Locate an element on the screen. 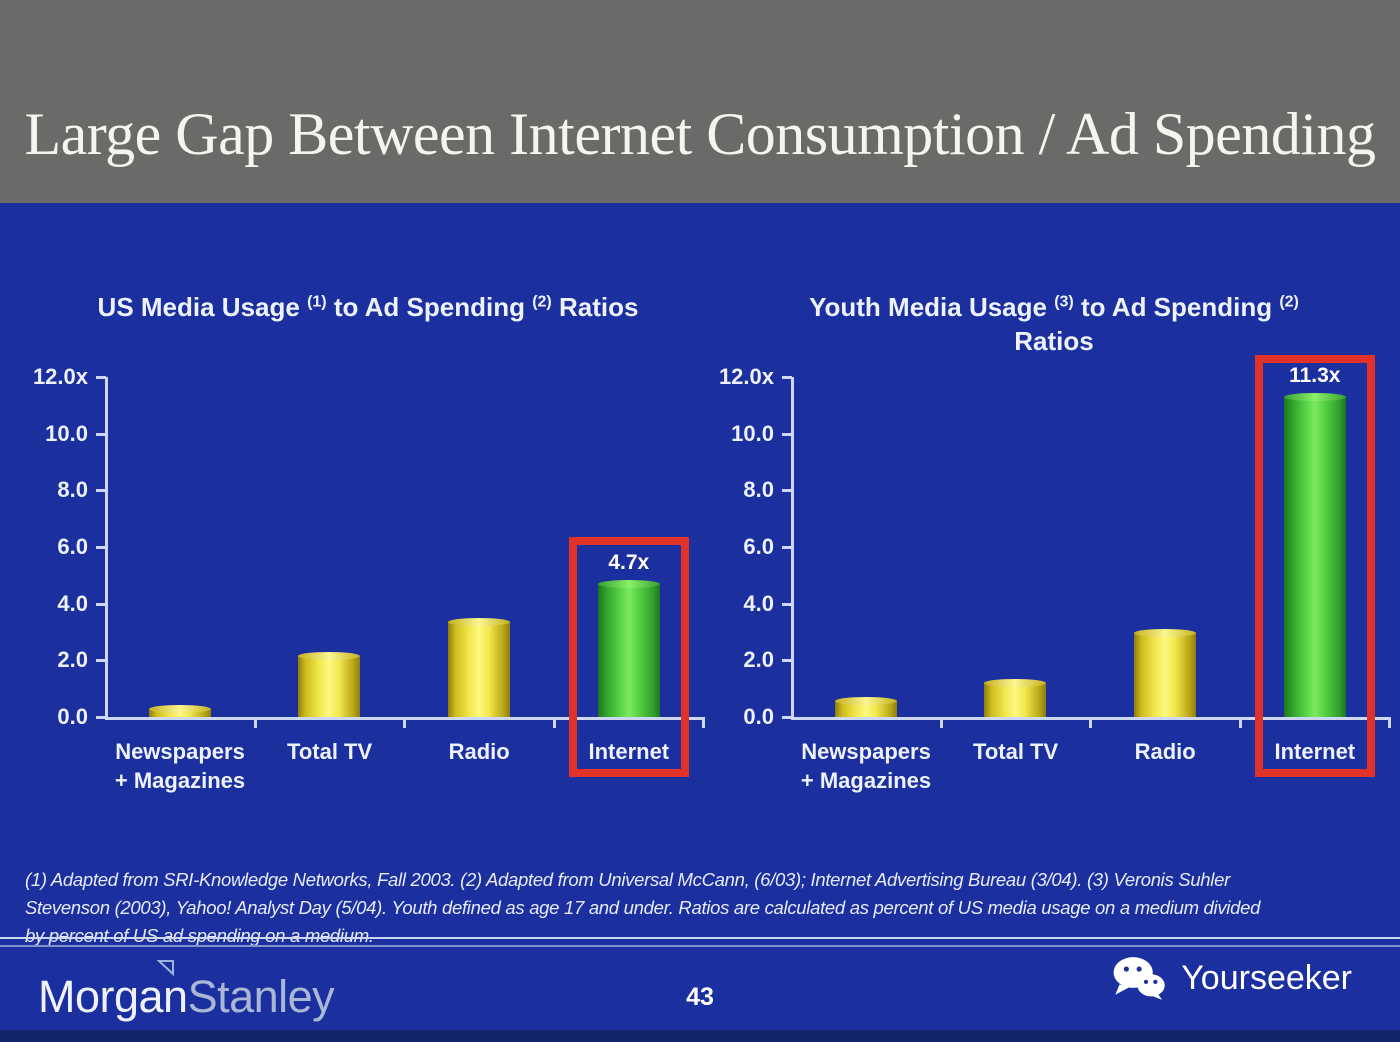 The width and height of the screenshot is (1400, 1042). chart-title-text: US Media Usage is located at coordinates (202, 307).